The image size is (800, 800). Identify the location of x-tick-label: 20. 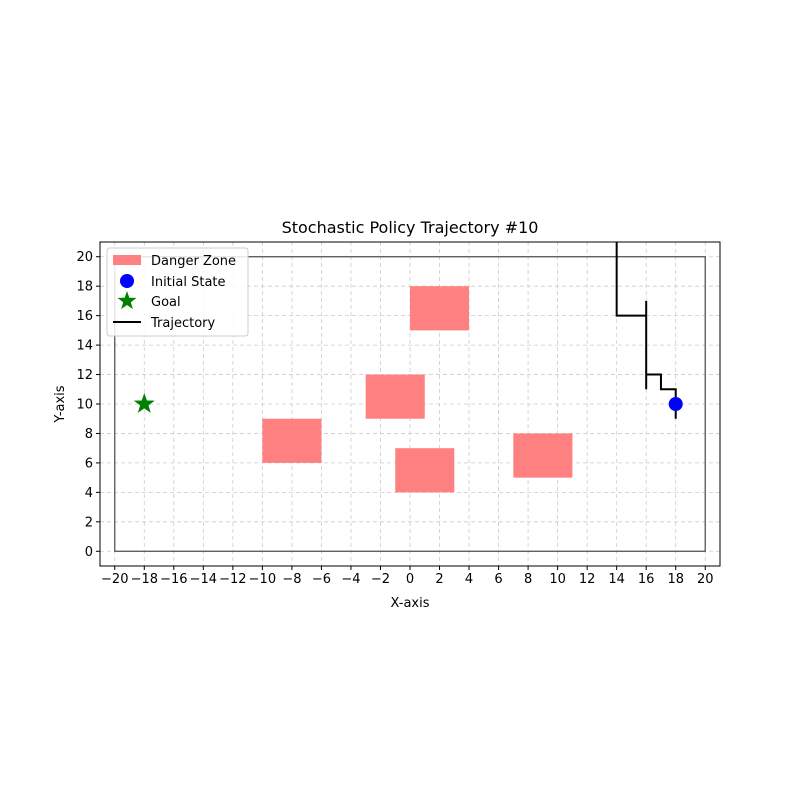
(705, 579).